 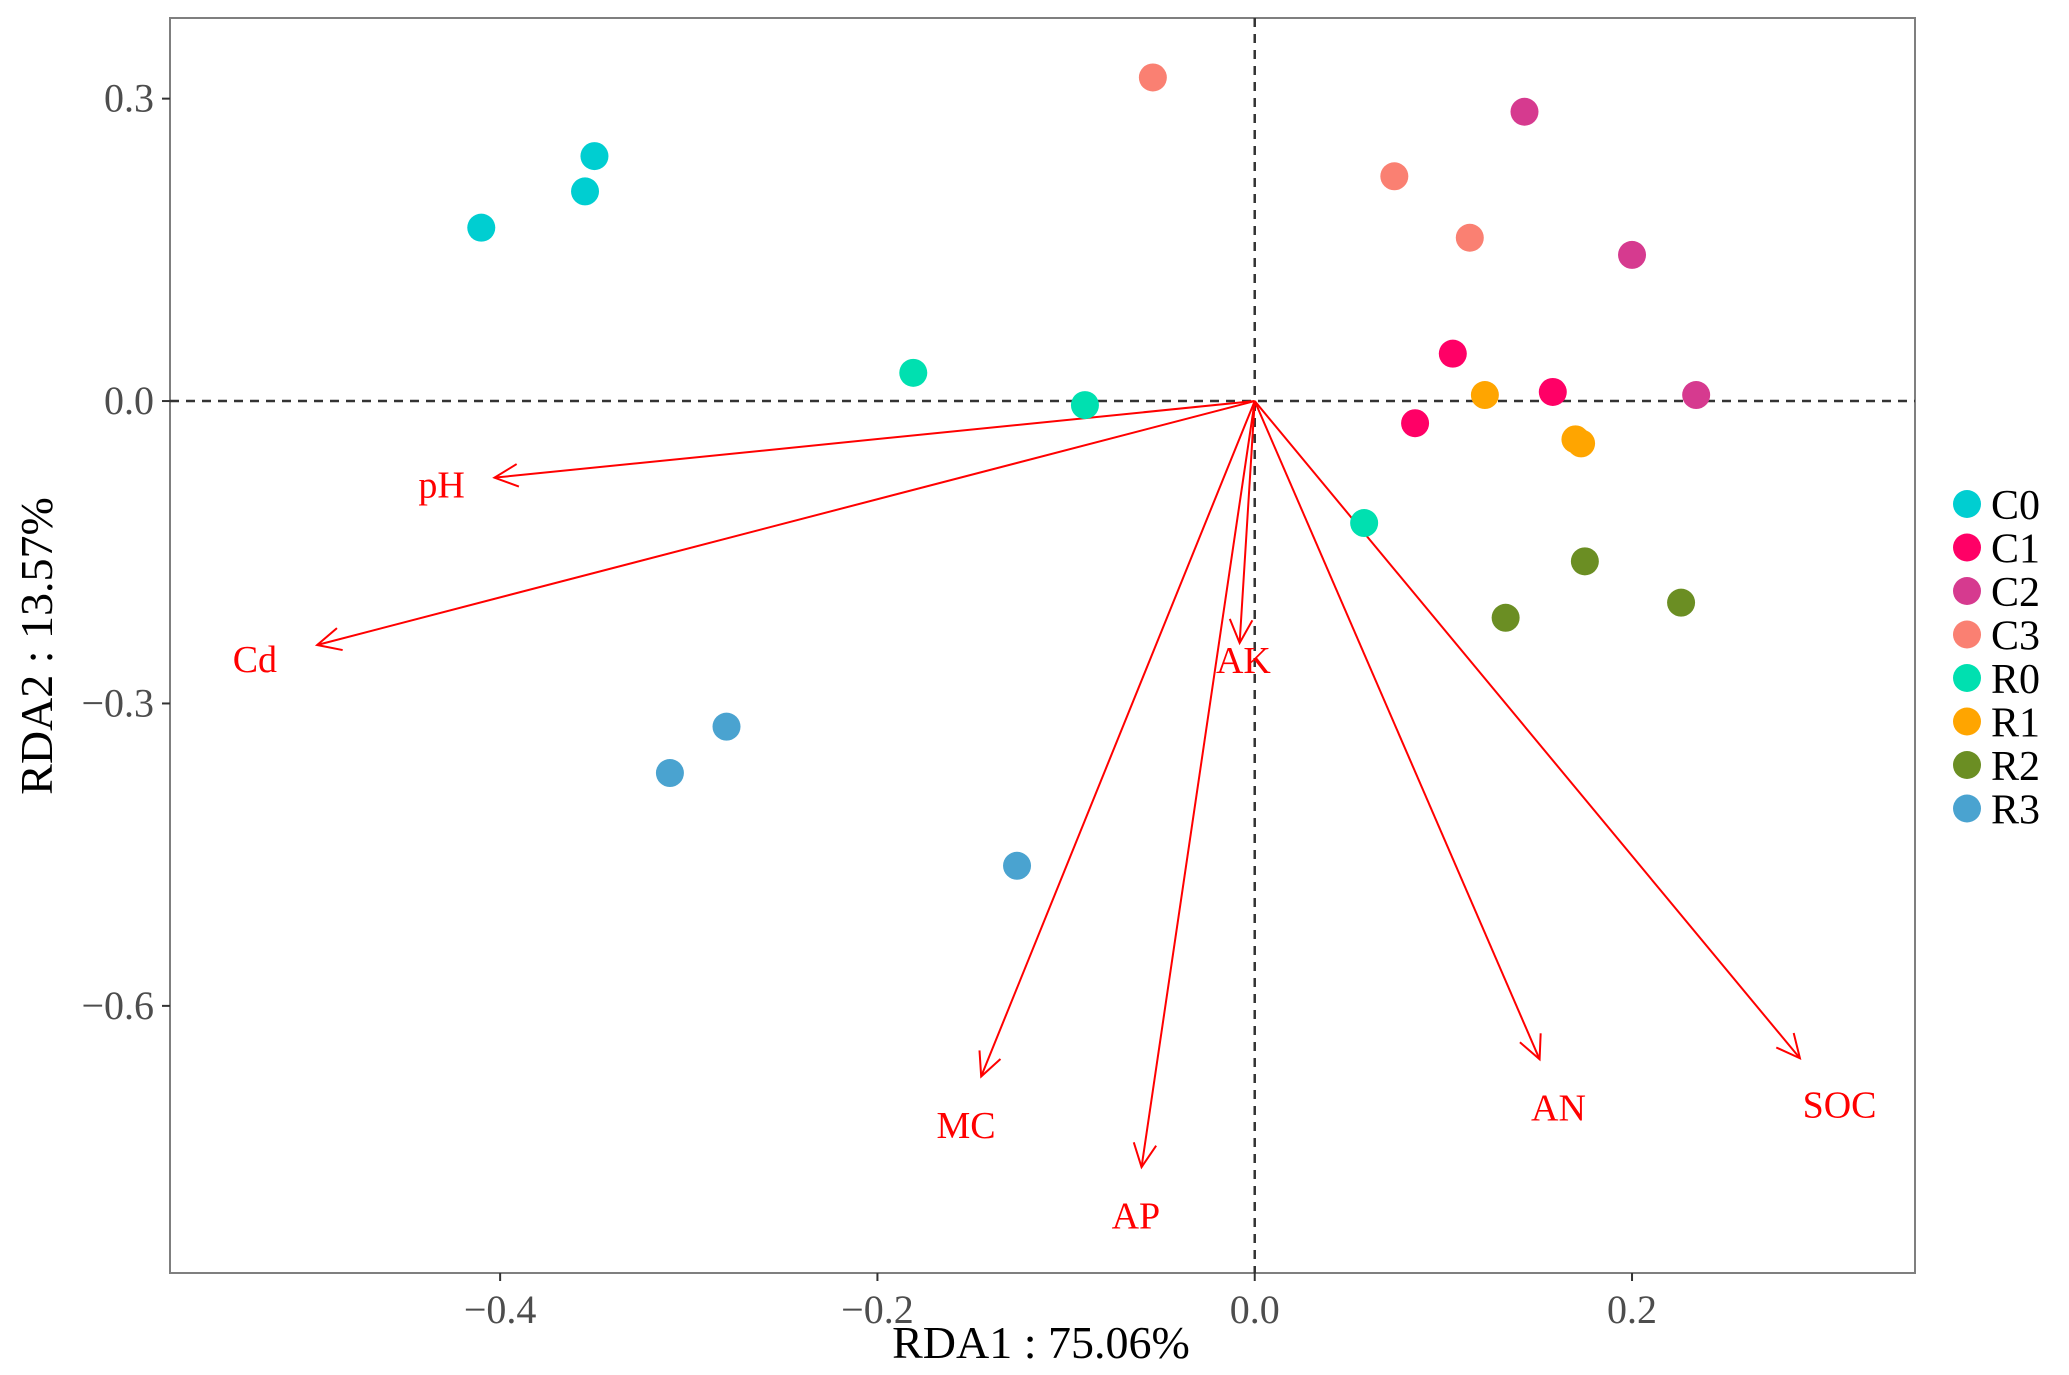 What do you see at coordinates (255, 660) in the screenshot?
I see `arrow-label-cd: Cd` at bounding box center [255, 660].